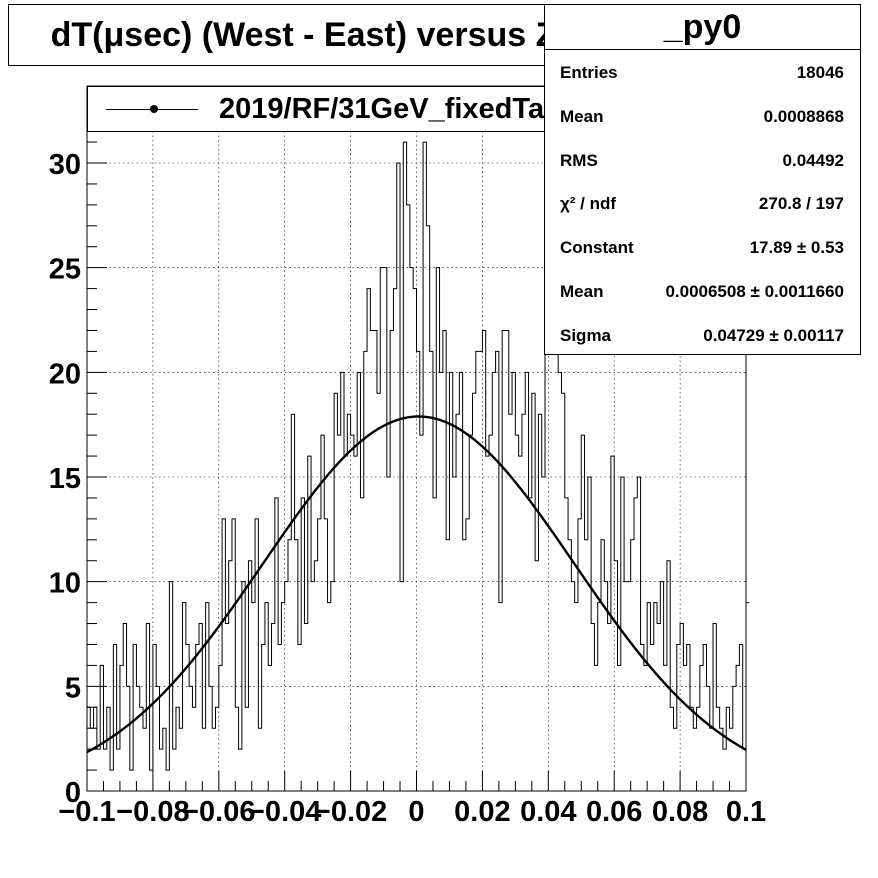 This screenshot has width=878, height=878. What do you see at coordinates (588, 204) in the screenshot?
I see `stats-row-label: χ² / ndf` at bounding box center [588, 204].